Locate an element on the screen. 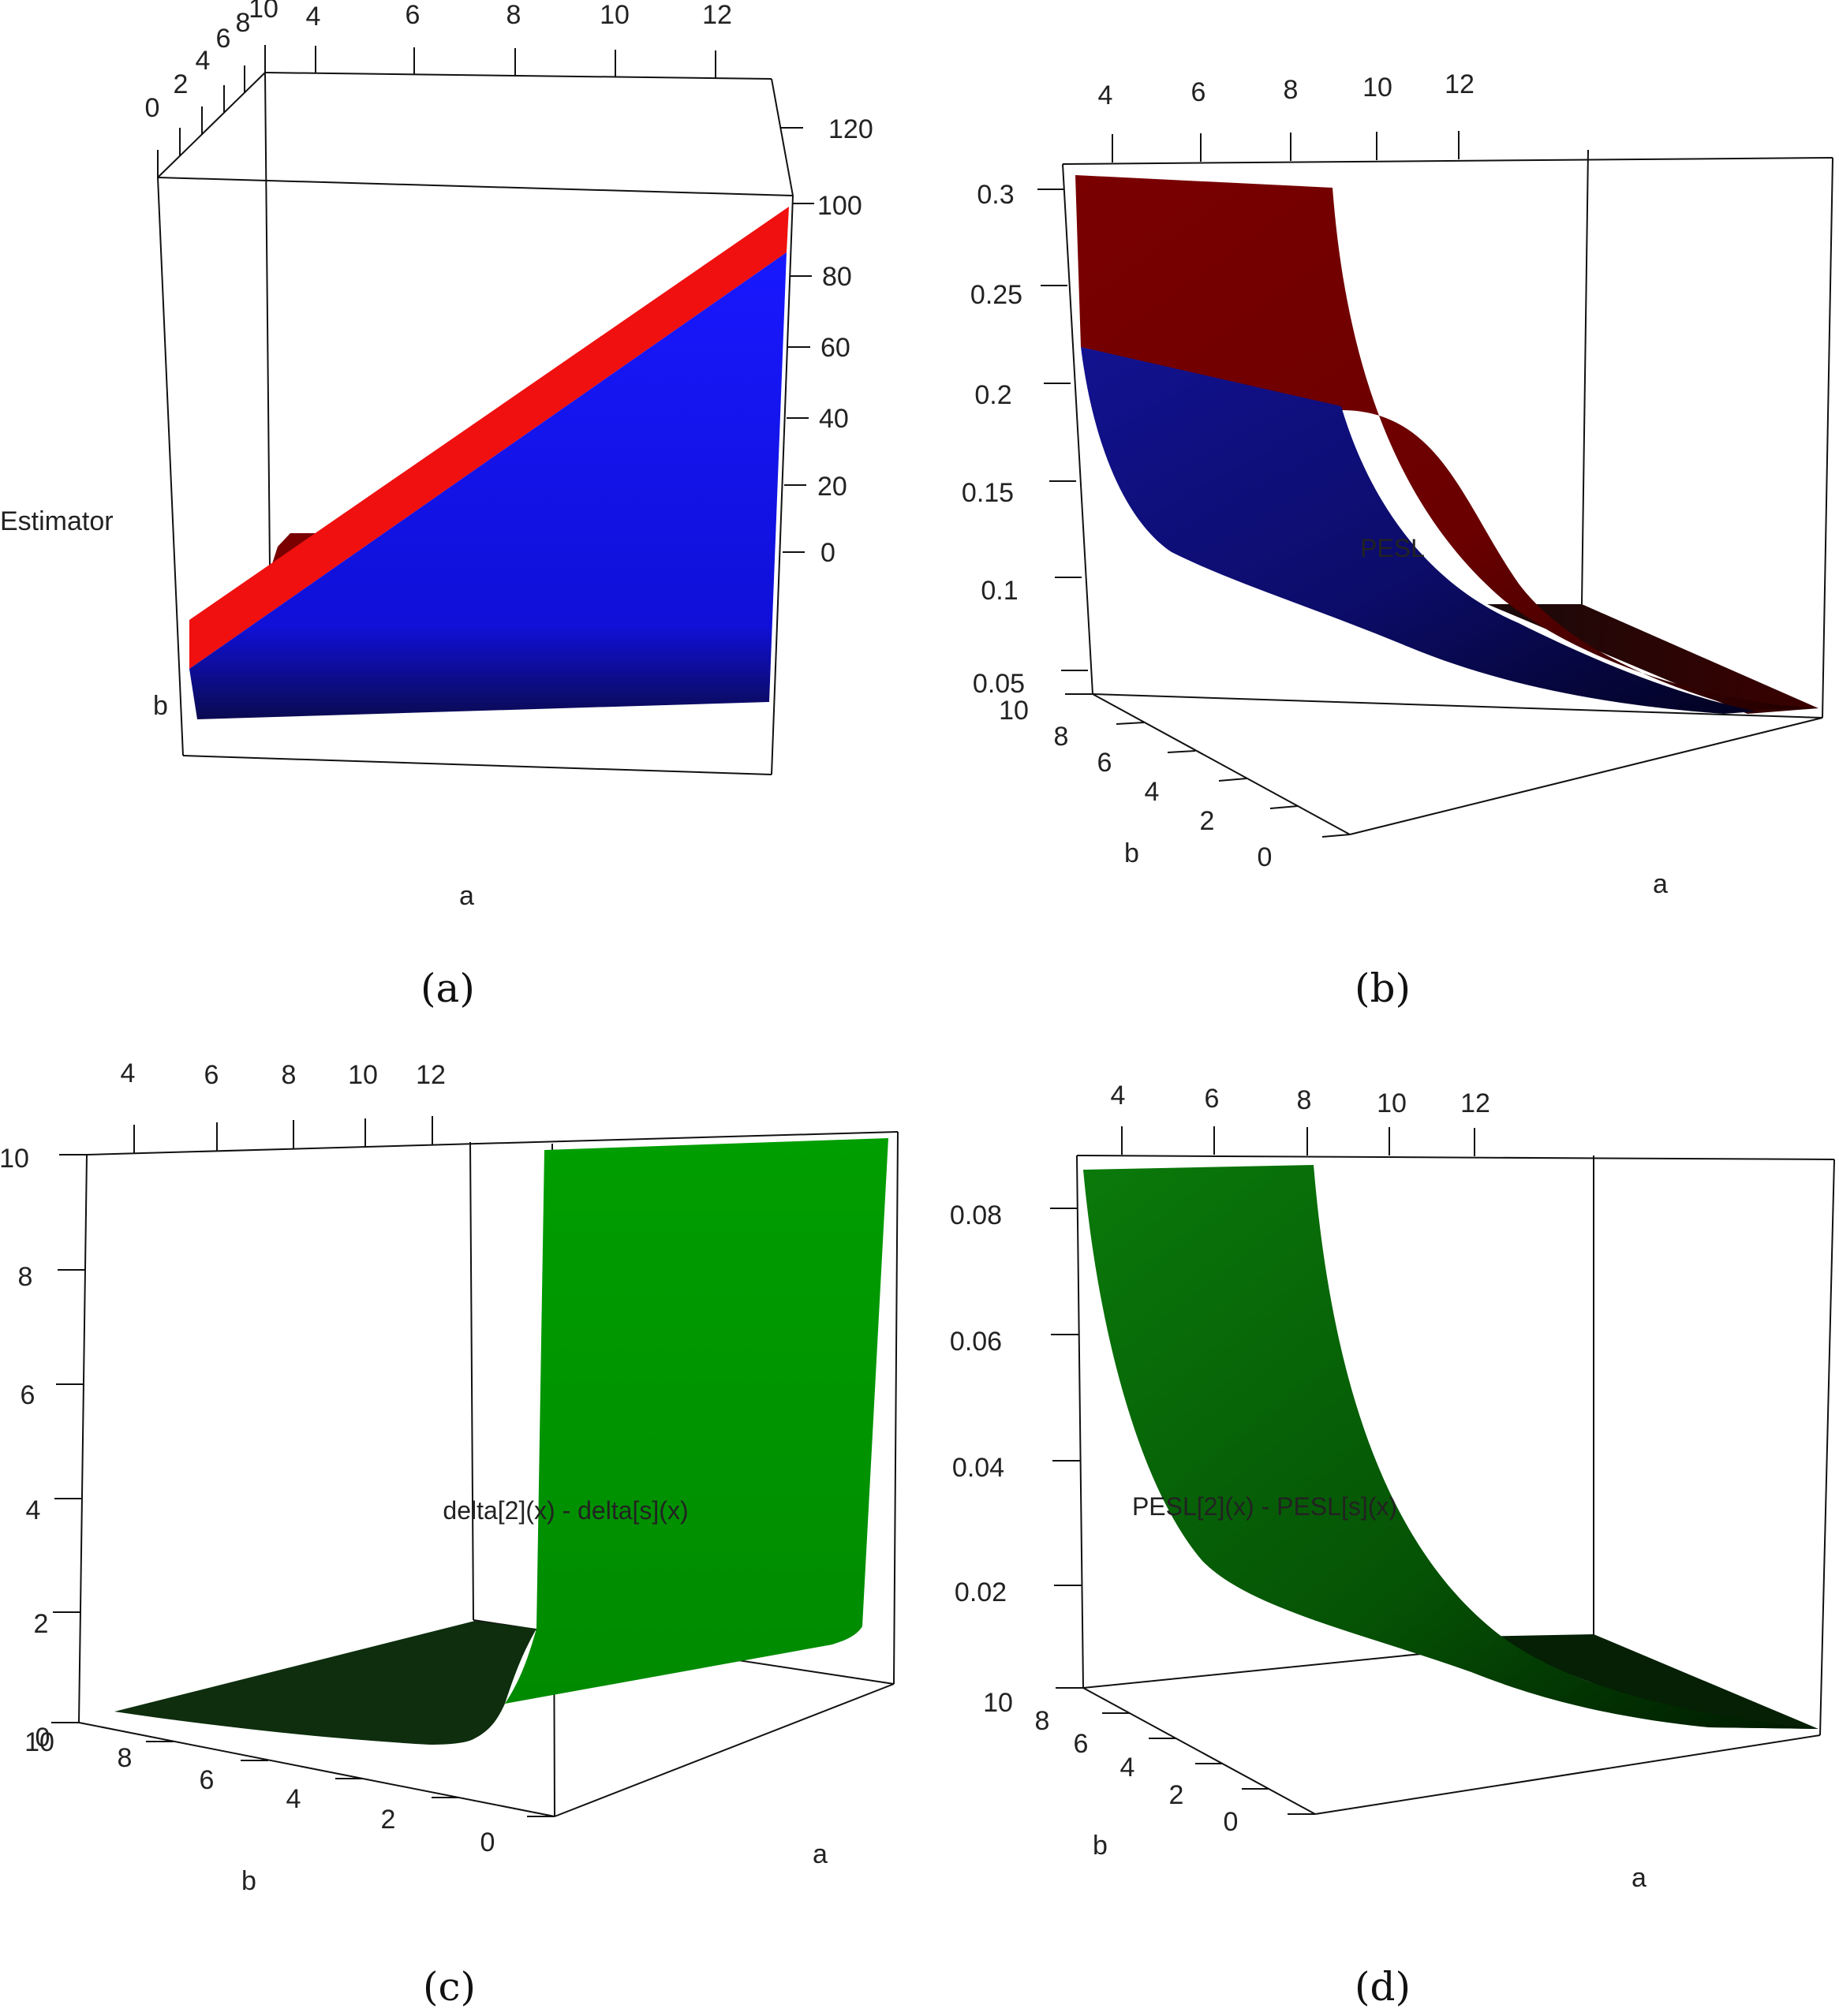 This screenshot has width=1839, height=2016. surface-dark-green-d is located at coordinates (1450, 1447).